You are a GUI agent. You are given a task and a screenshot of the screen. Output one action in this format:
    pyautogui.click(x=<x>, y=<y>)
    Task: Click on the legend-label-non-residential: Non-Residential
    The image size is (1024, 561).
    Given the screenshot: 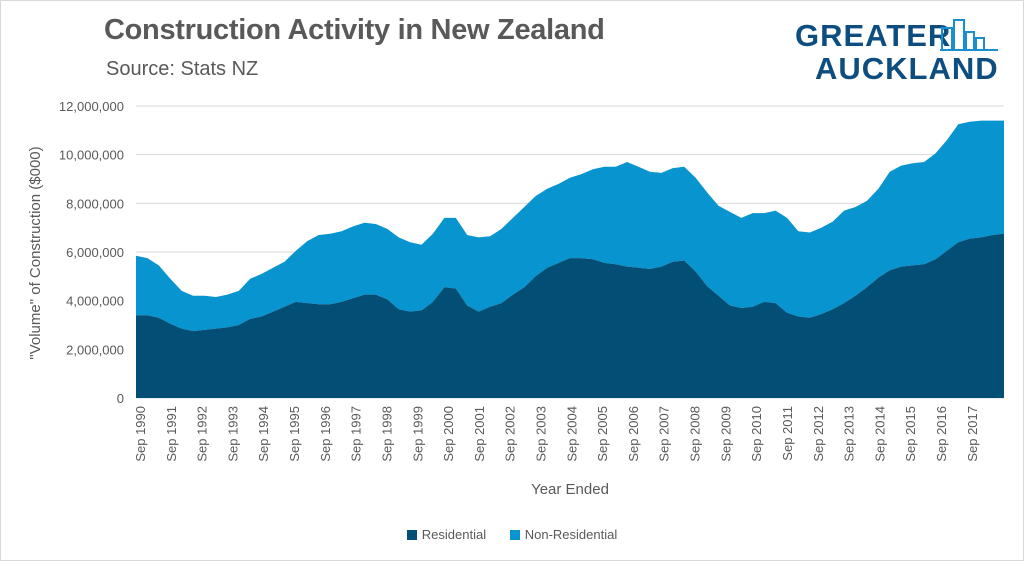 What is the action you would take?
    pyautogui.click(x=571, y=535)
    